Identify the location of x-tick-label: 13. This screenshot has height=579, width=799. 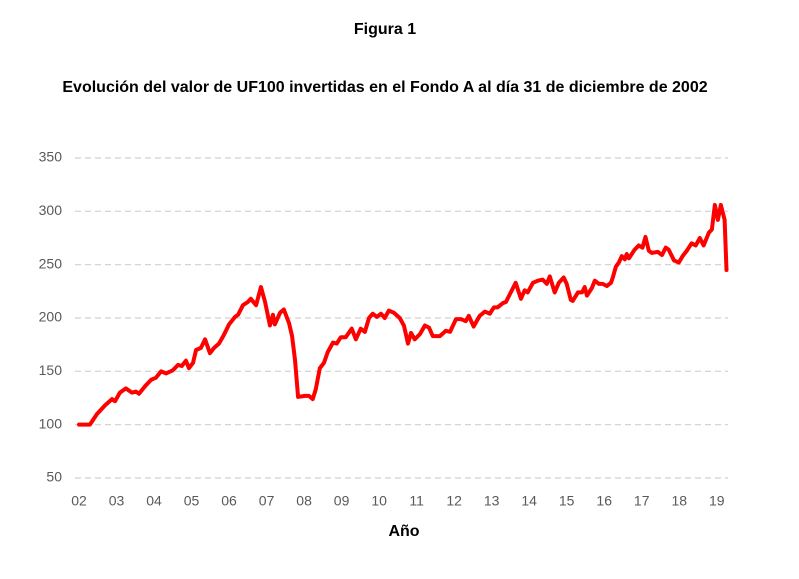
(492, 501).